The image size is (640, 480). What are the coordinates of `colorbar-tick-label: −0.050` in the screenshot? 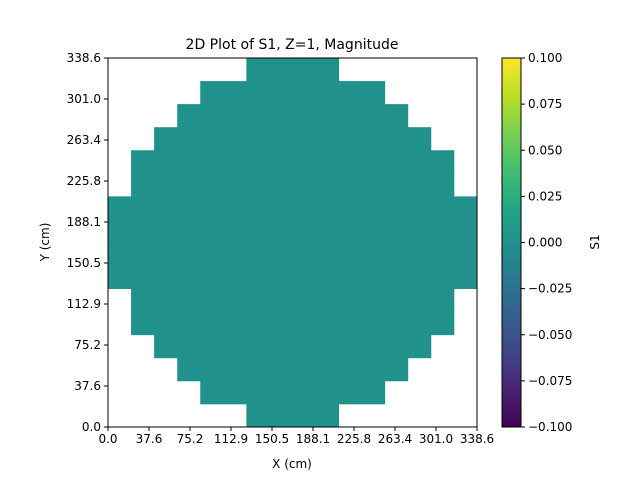 It's located at (550, 335).